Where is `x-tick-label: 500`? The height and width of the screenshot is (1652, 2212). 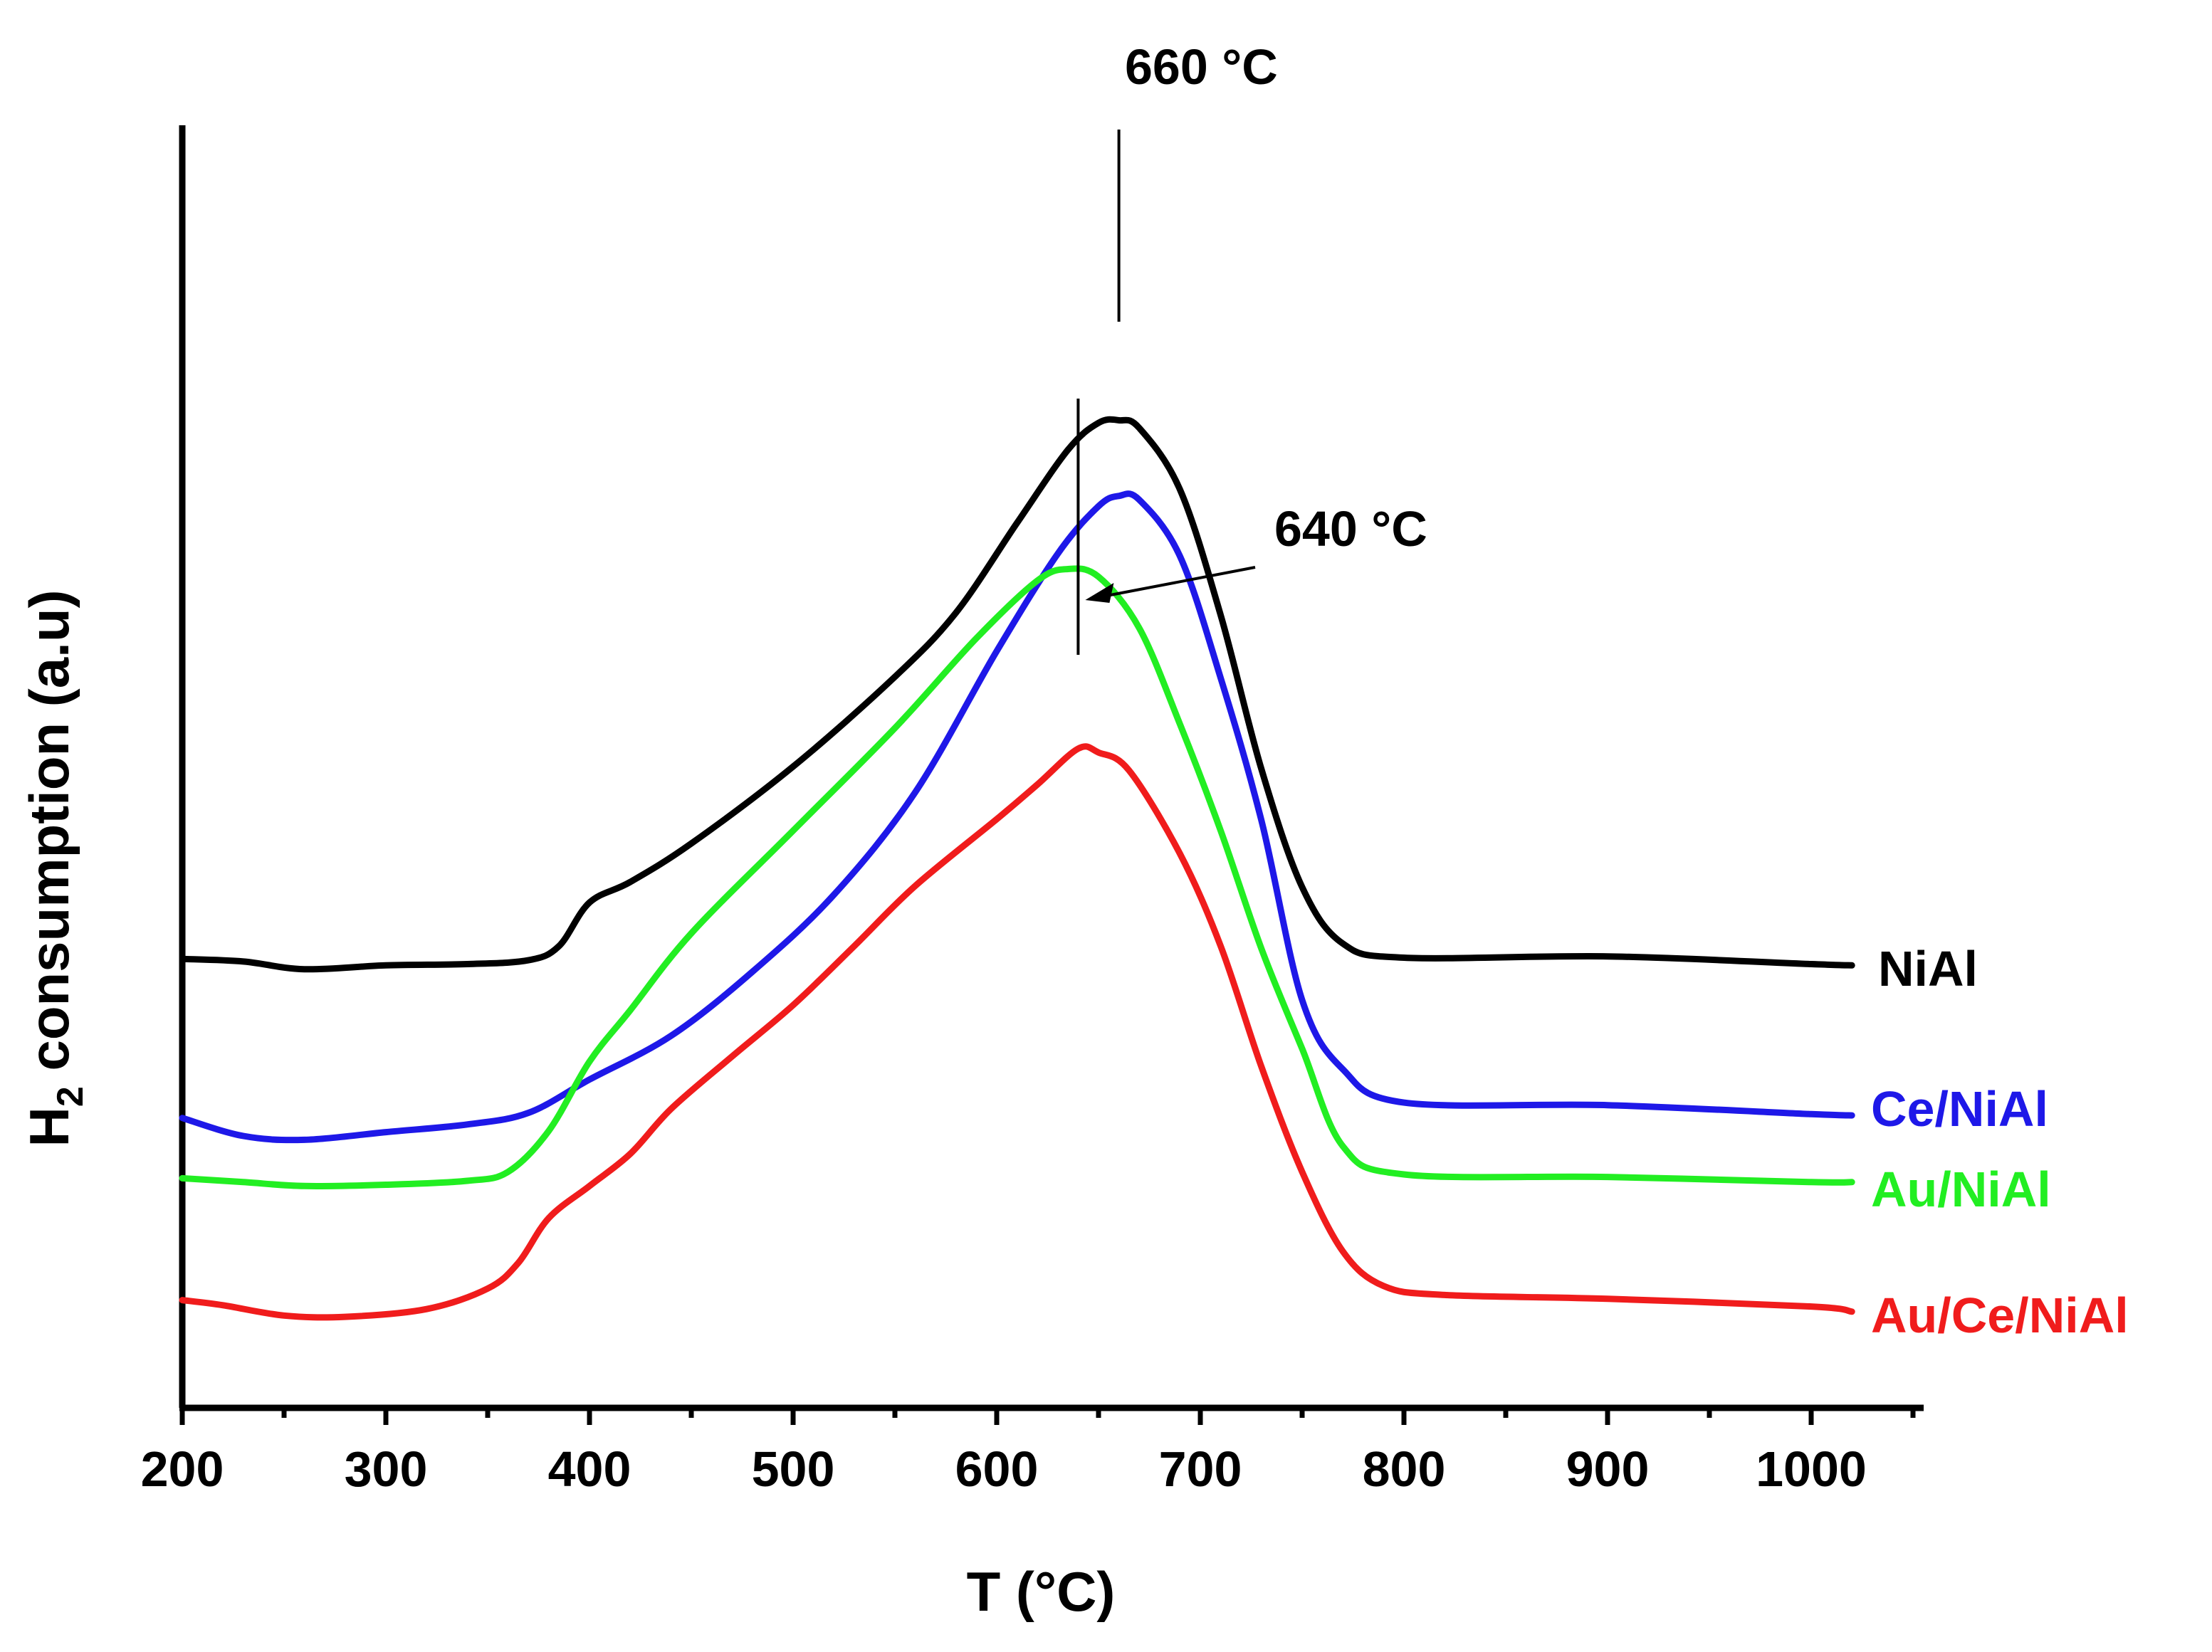
x-tick-label: 500 is located at coordinates (794, 1469).